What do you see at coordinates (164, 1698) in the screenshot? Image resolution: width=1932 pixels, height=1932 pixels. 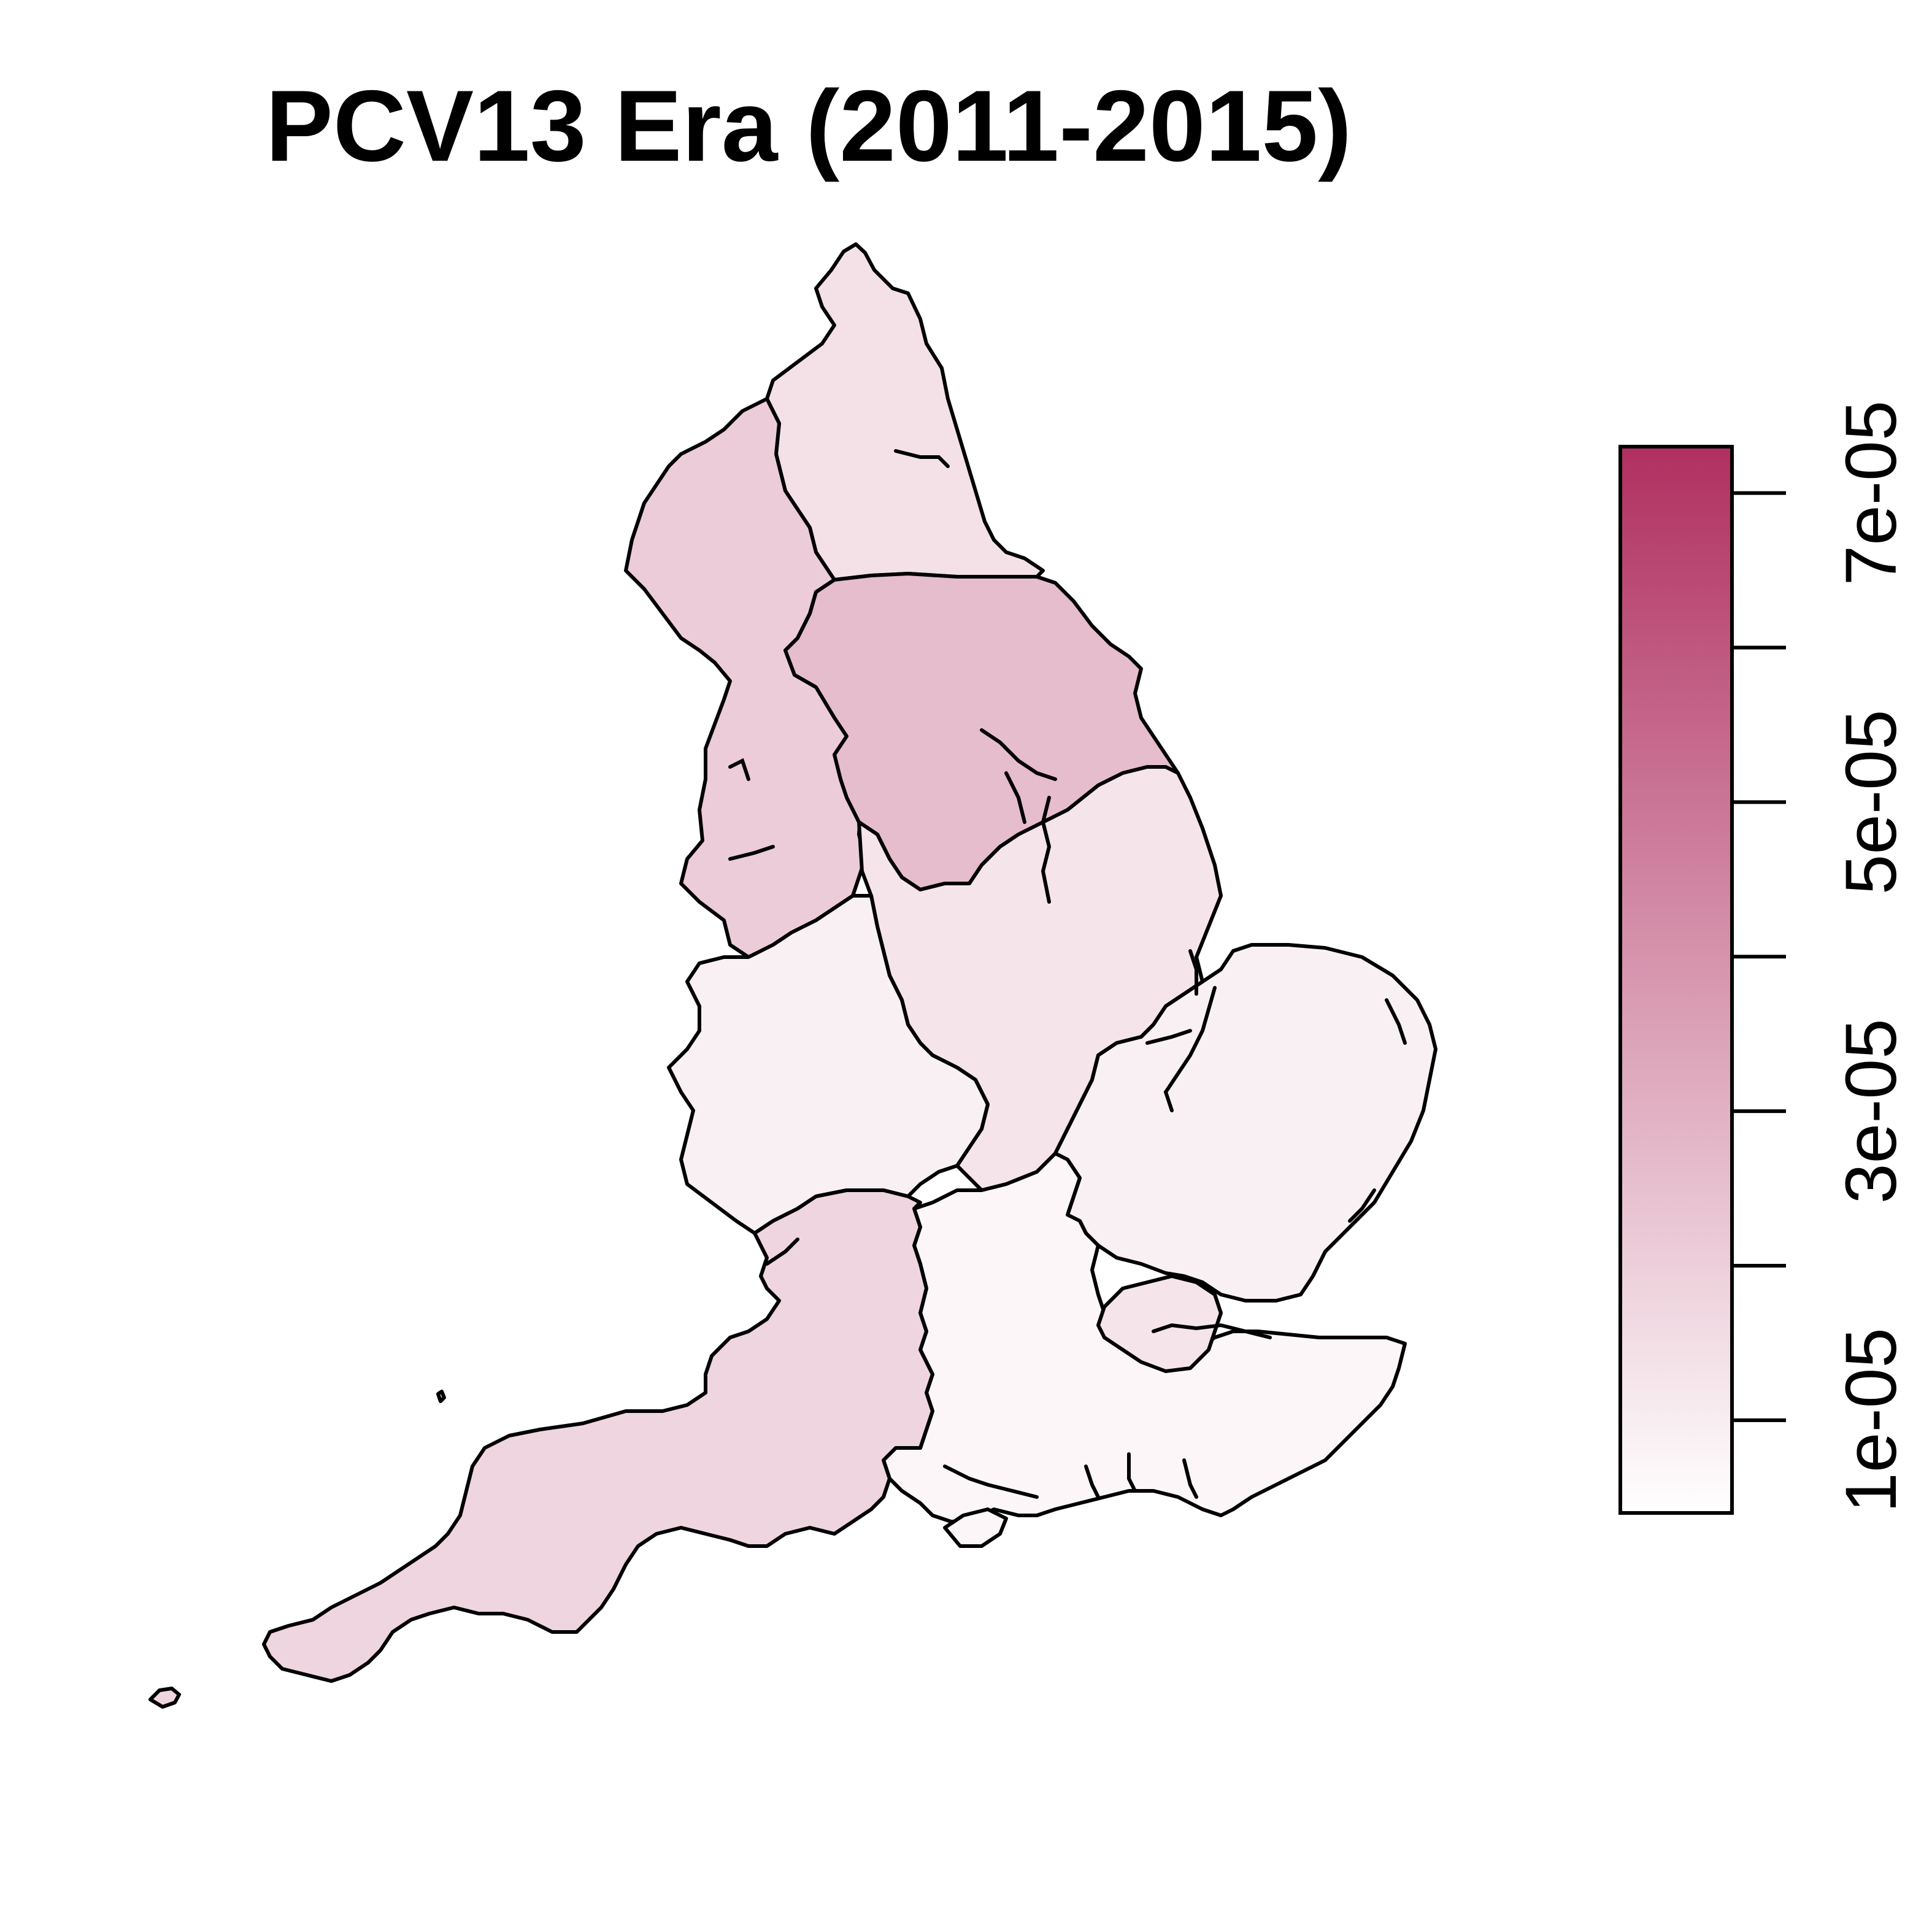 I see `region-south-west-scilly` at bounding box center [164, 1698].